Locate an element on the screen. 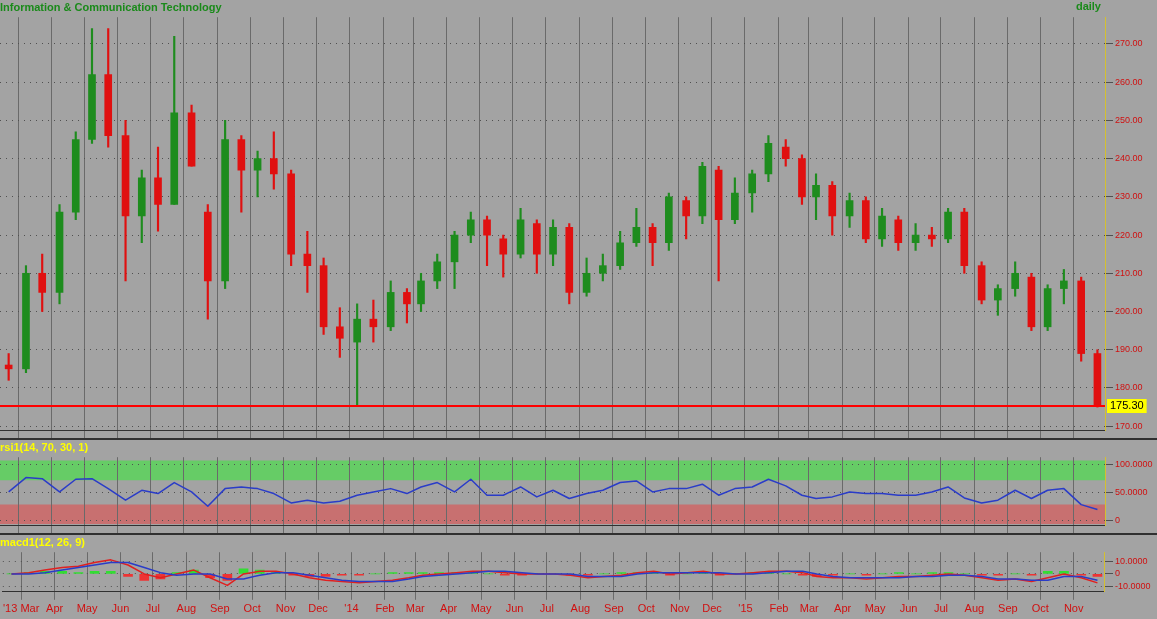 This screenshot has height=619, width=1157. y-tick-label: 200.00 is located at coordinates (1129, 311).